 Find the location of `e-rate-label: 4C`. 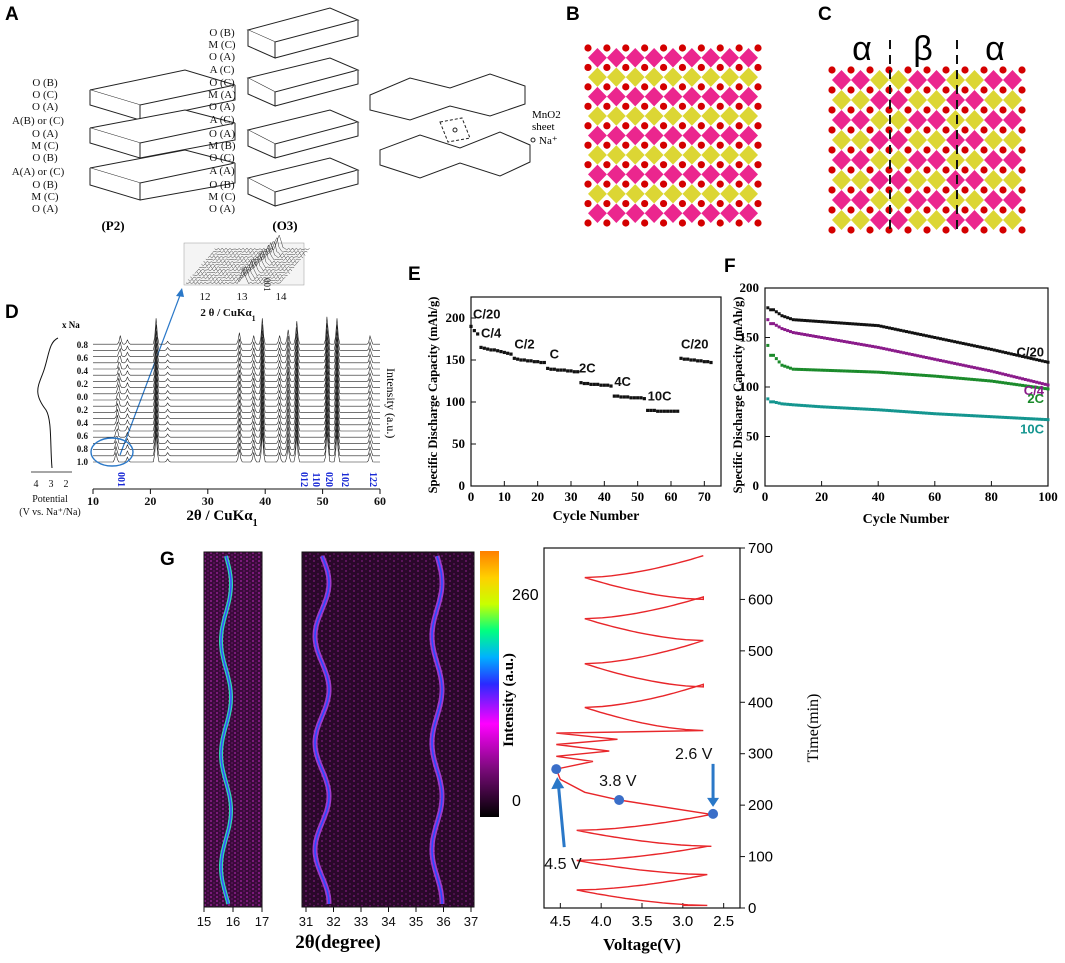

e-rate-label: 4C is located at coordinates (622, 381).